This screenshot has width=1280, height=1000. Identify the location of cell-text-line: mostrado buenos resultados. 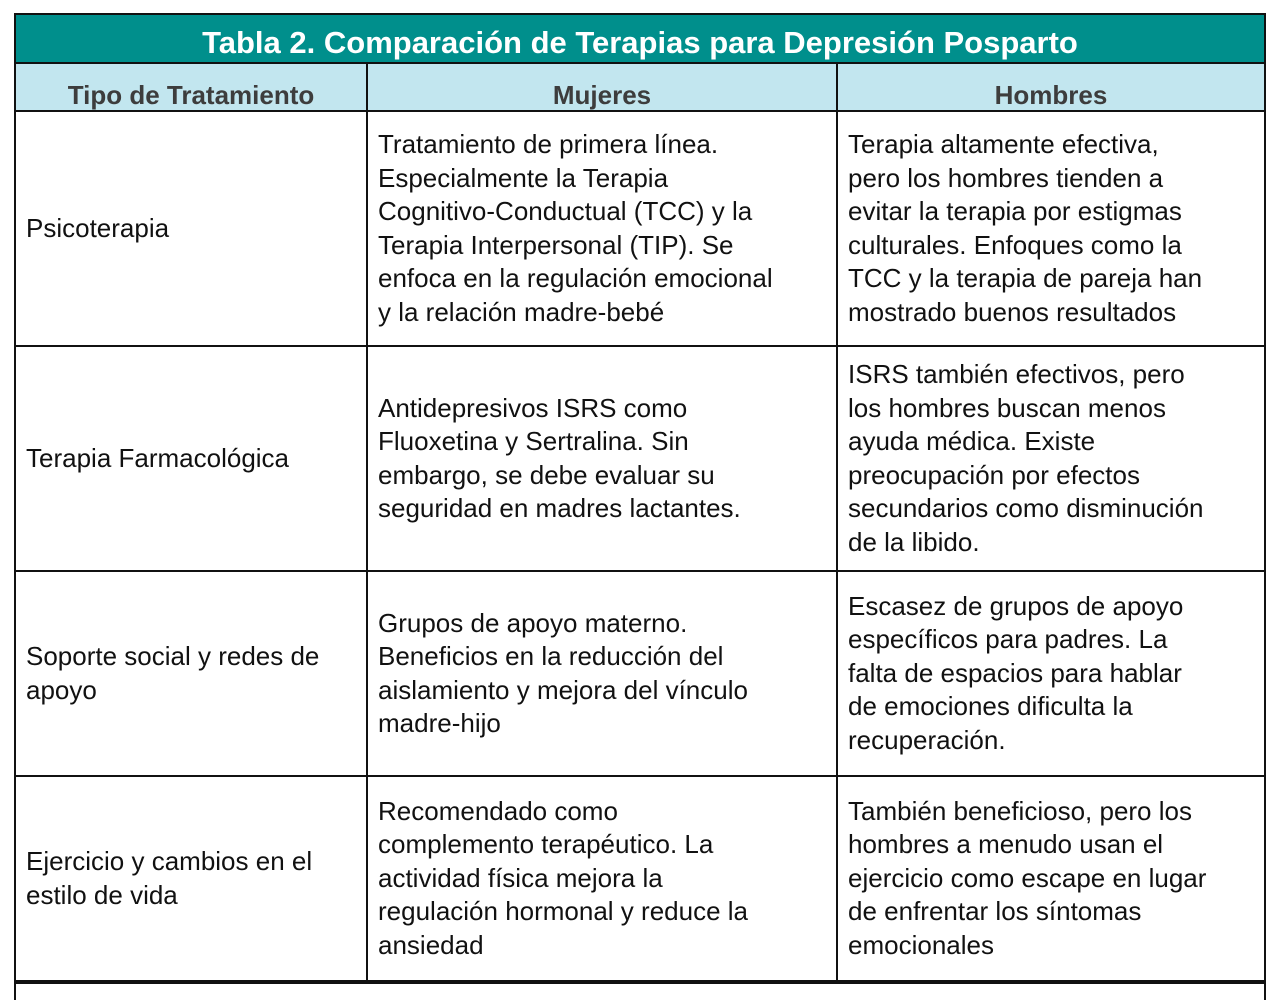
(1012, 311).